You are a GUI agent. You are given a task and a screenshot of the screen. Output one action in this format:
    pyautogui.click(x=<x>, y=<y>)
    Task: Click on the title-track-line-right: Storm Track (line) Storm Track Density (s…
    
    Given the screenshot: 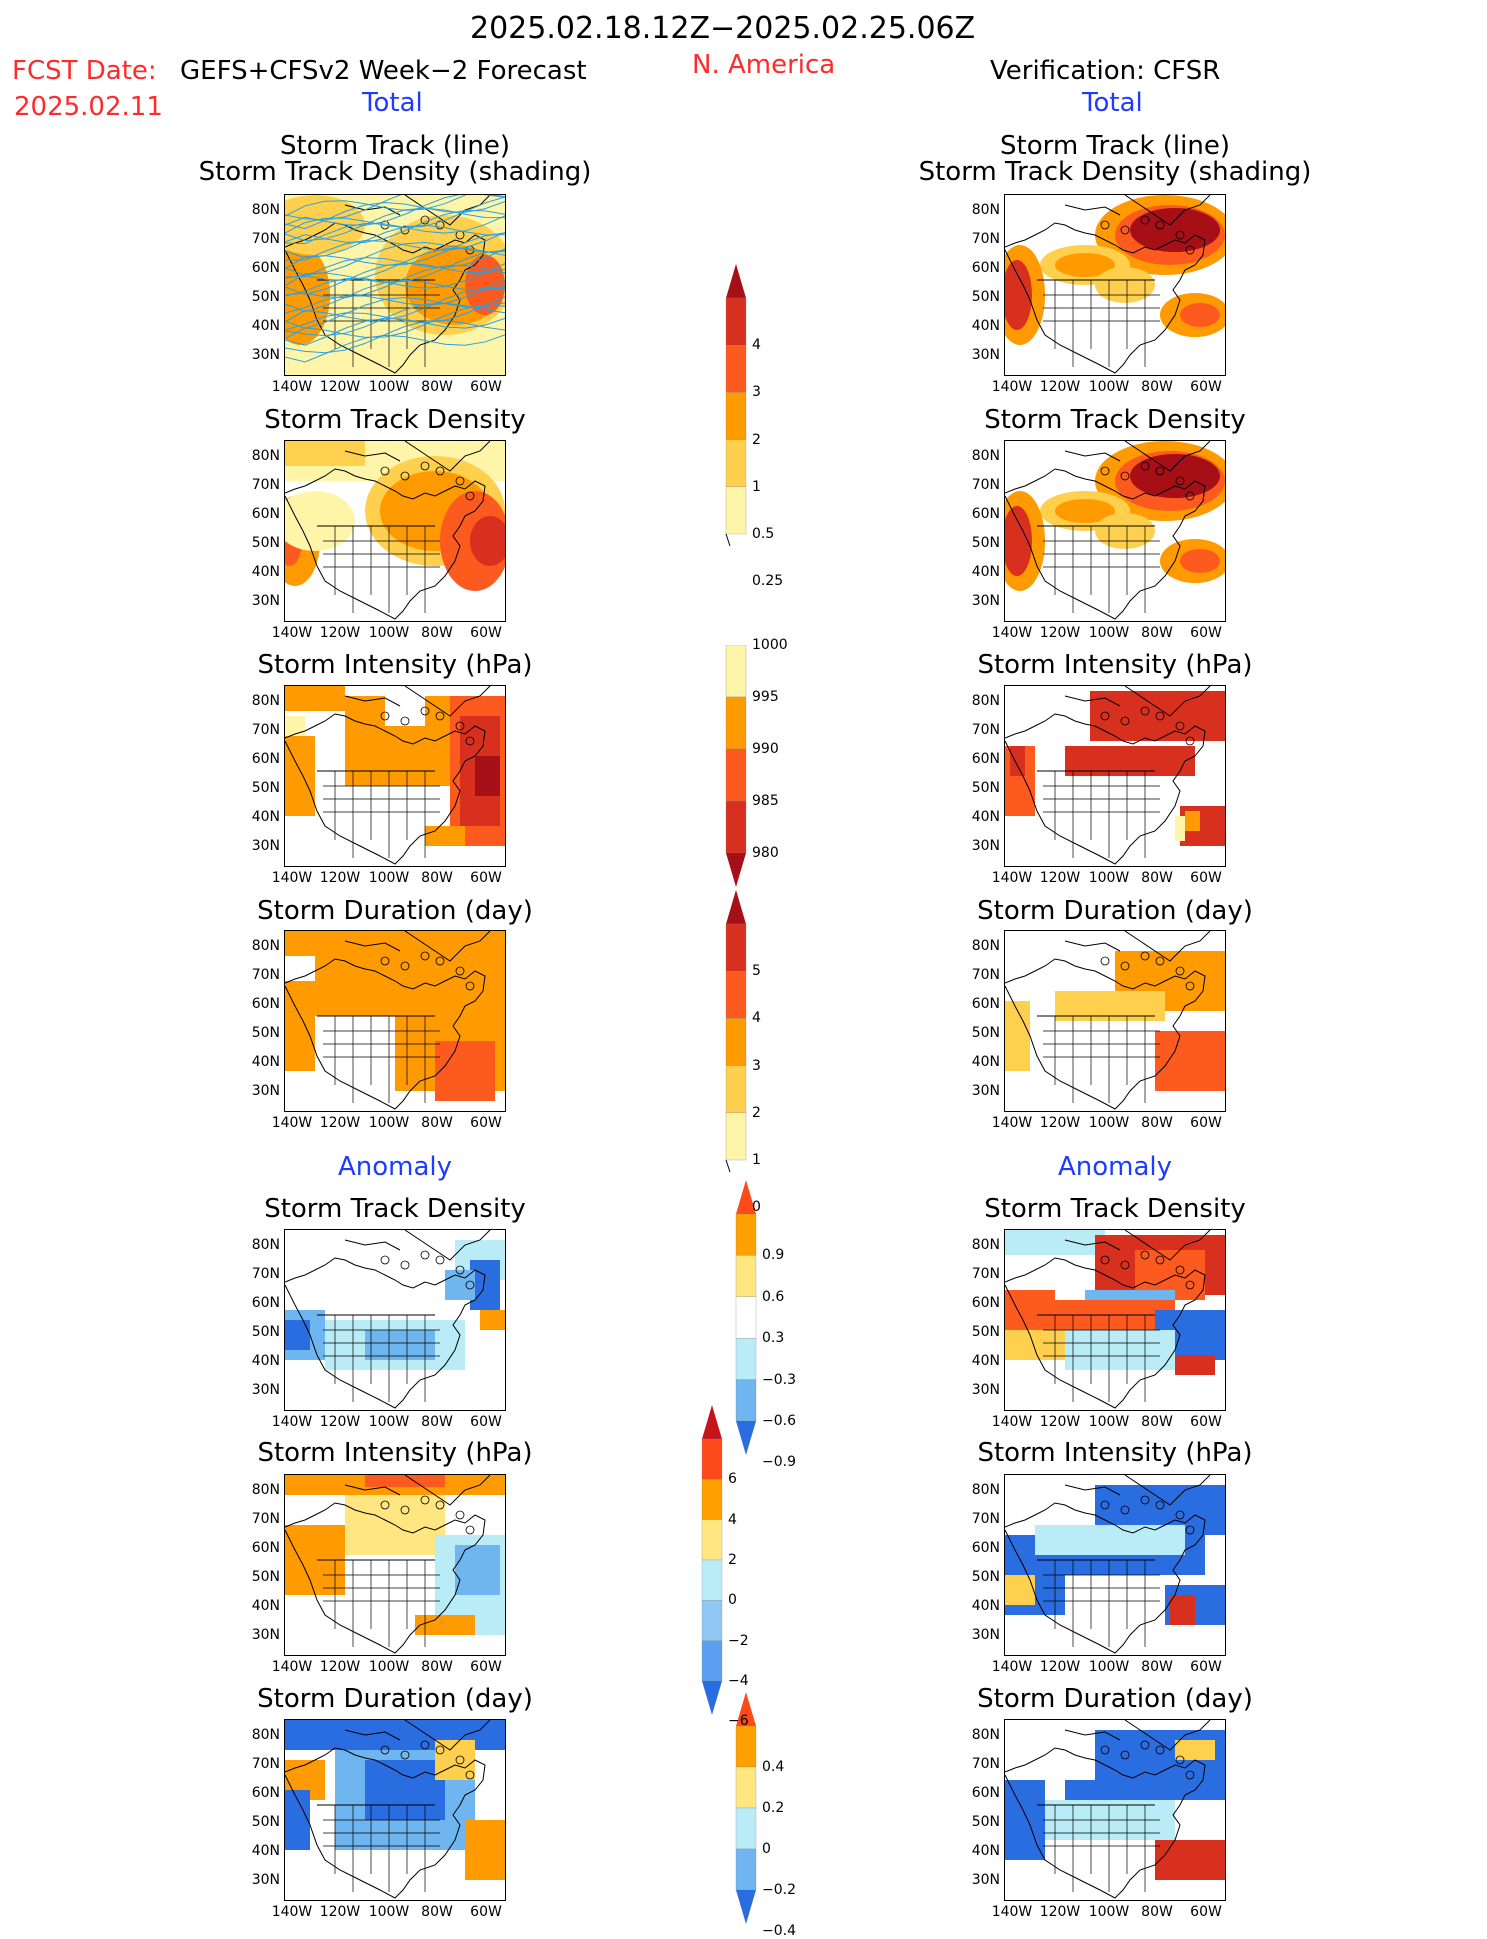 What is the action you would take?
    pyautogui.click(x=1115, y=159)
    